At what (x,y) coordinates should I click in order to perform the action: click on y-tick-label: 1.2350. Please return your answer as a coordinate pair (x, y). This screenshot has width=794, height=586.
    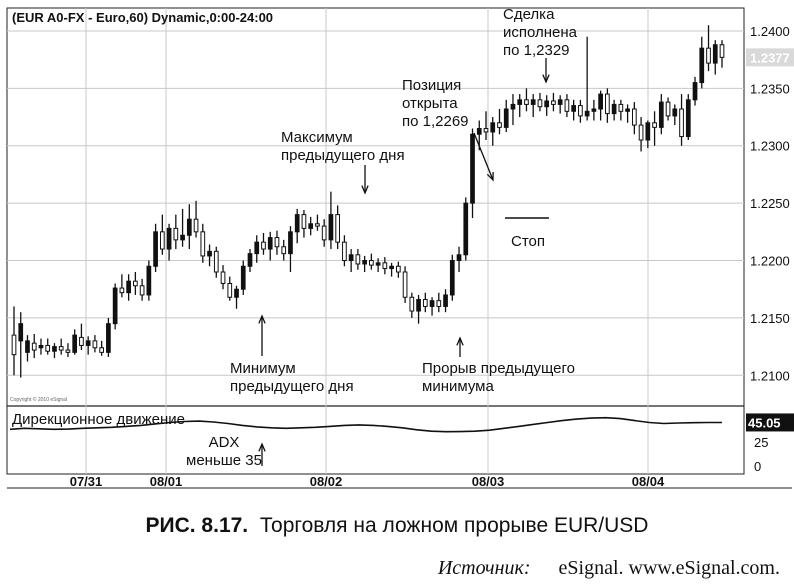
    Looking at the image, I should click on (770, 88).